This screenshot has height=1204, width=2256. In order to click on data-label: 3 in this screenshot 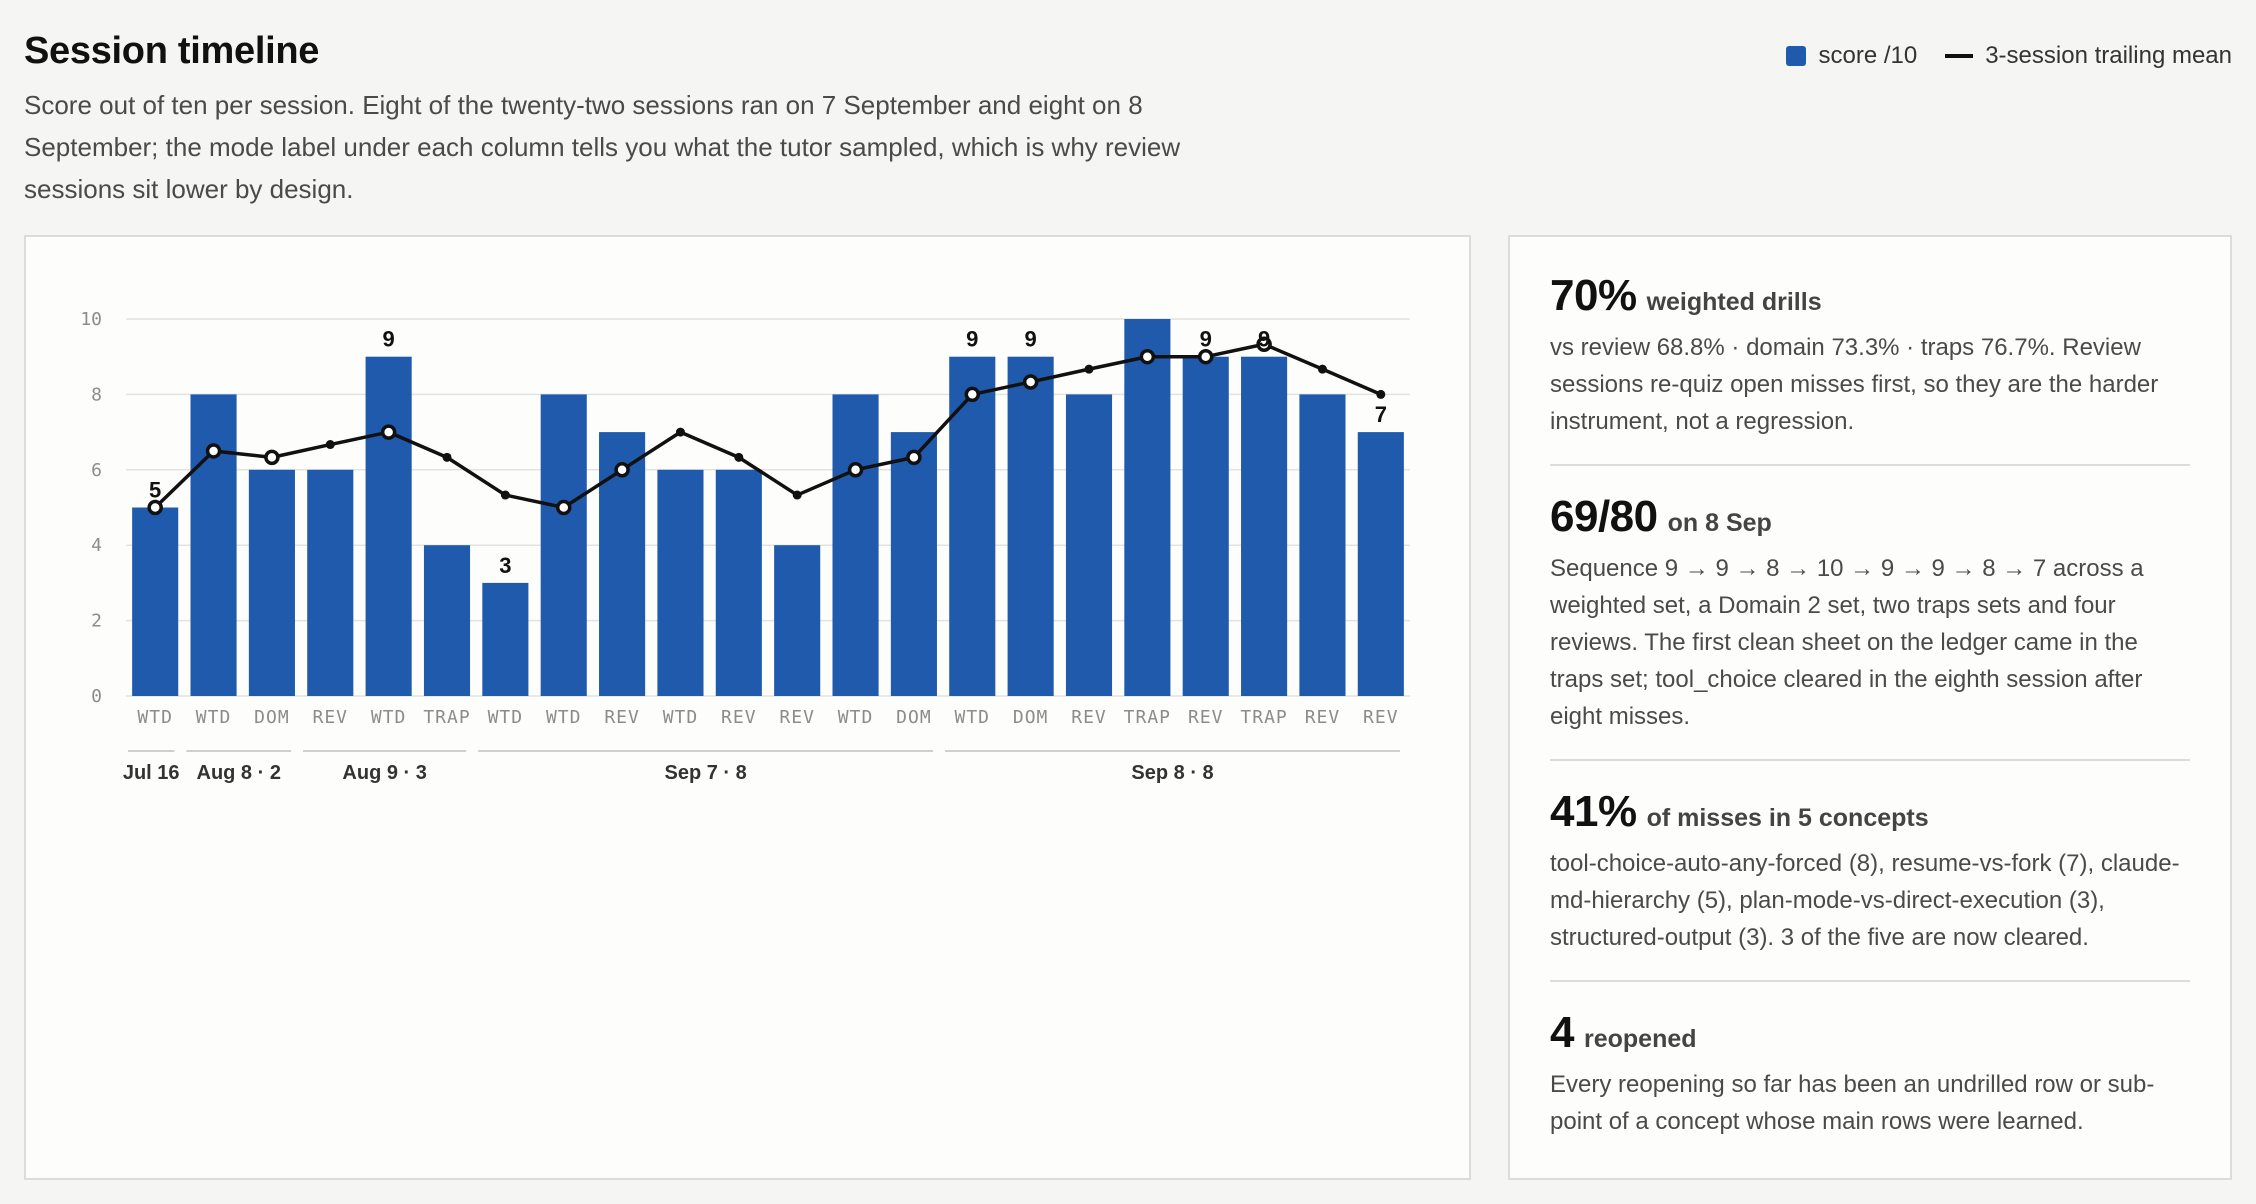, I will do `click(505, 565)`.